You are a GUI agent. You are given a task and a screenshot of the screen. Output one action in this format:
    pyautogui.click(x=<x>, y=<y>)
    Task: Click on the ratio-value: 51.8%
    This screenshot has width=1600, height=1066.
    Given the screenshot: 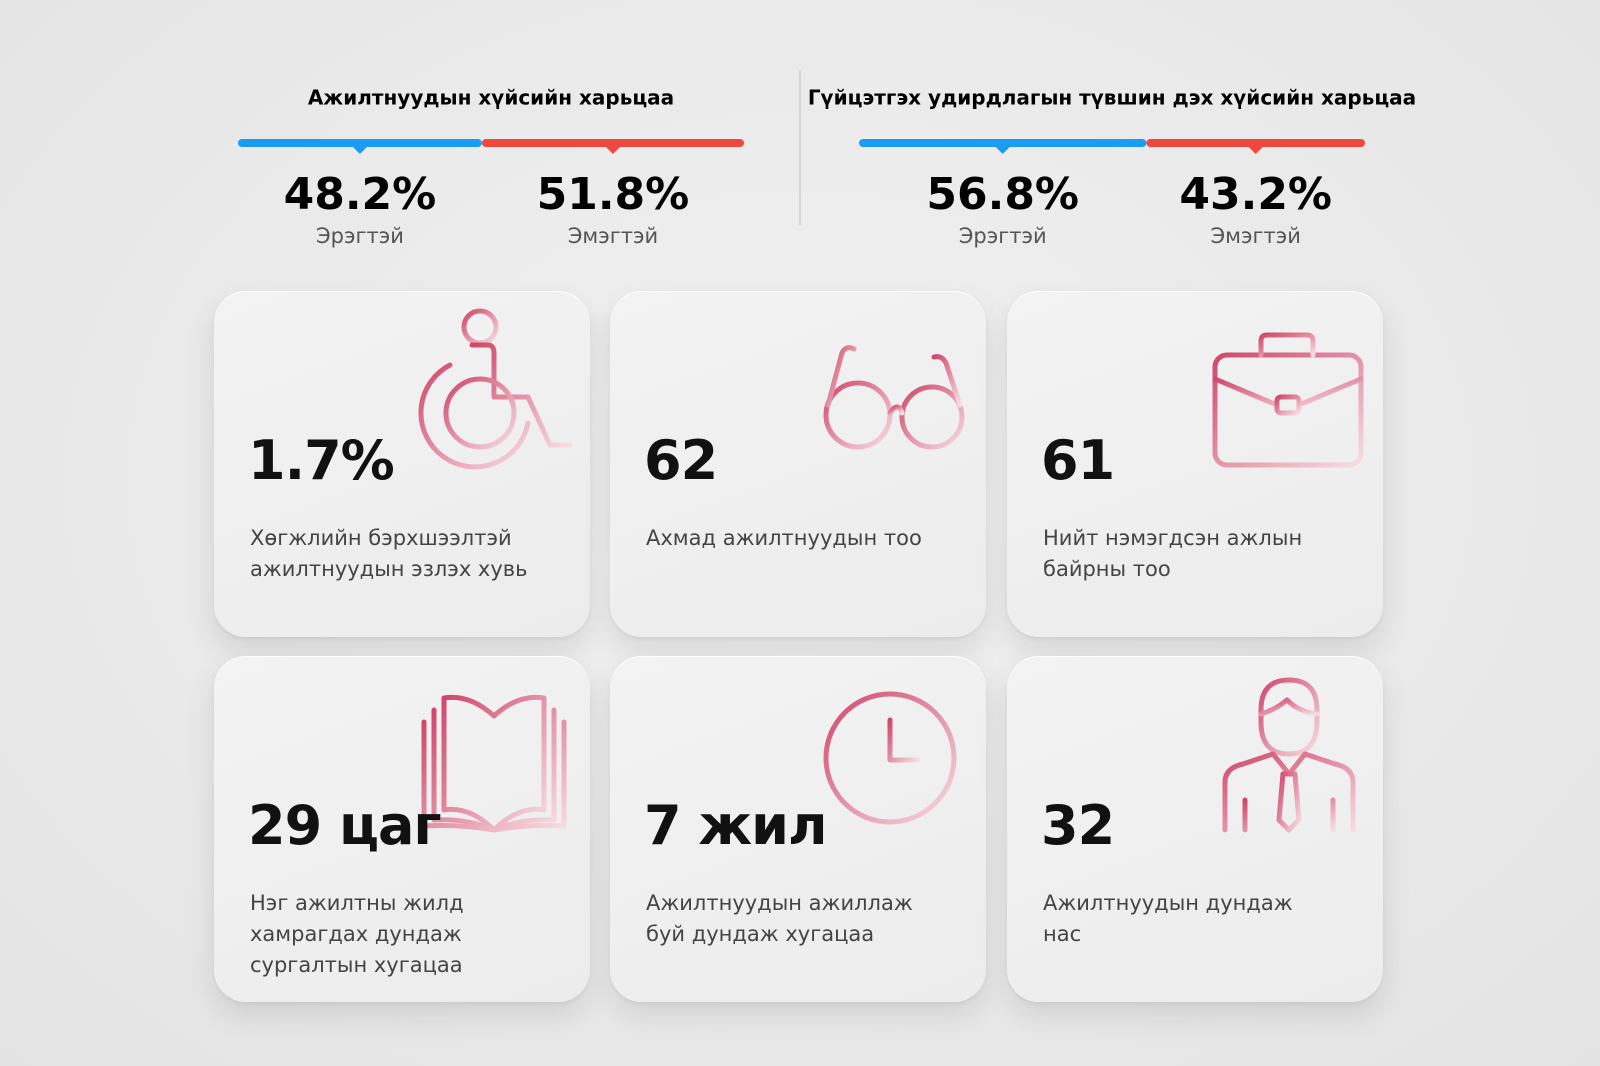 What is the action you would take?
    pyautogui.click(x=613, y=194)
    